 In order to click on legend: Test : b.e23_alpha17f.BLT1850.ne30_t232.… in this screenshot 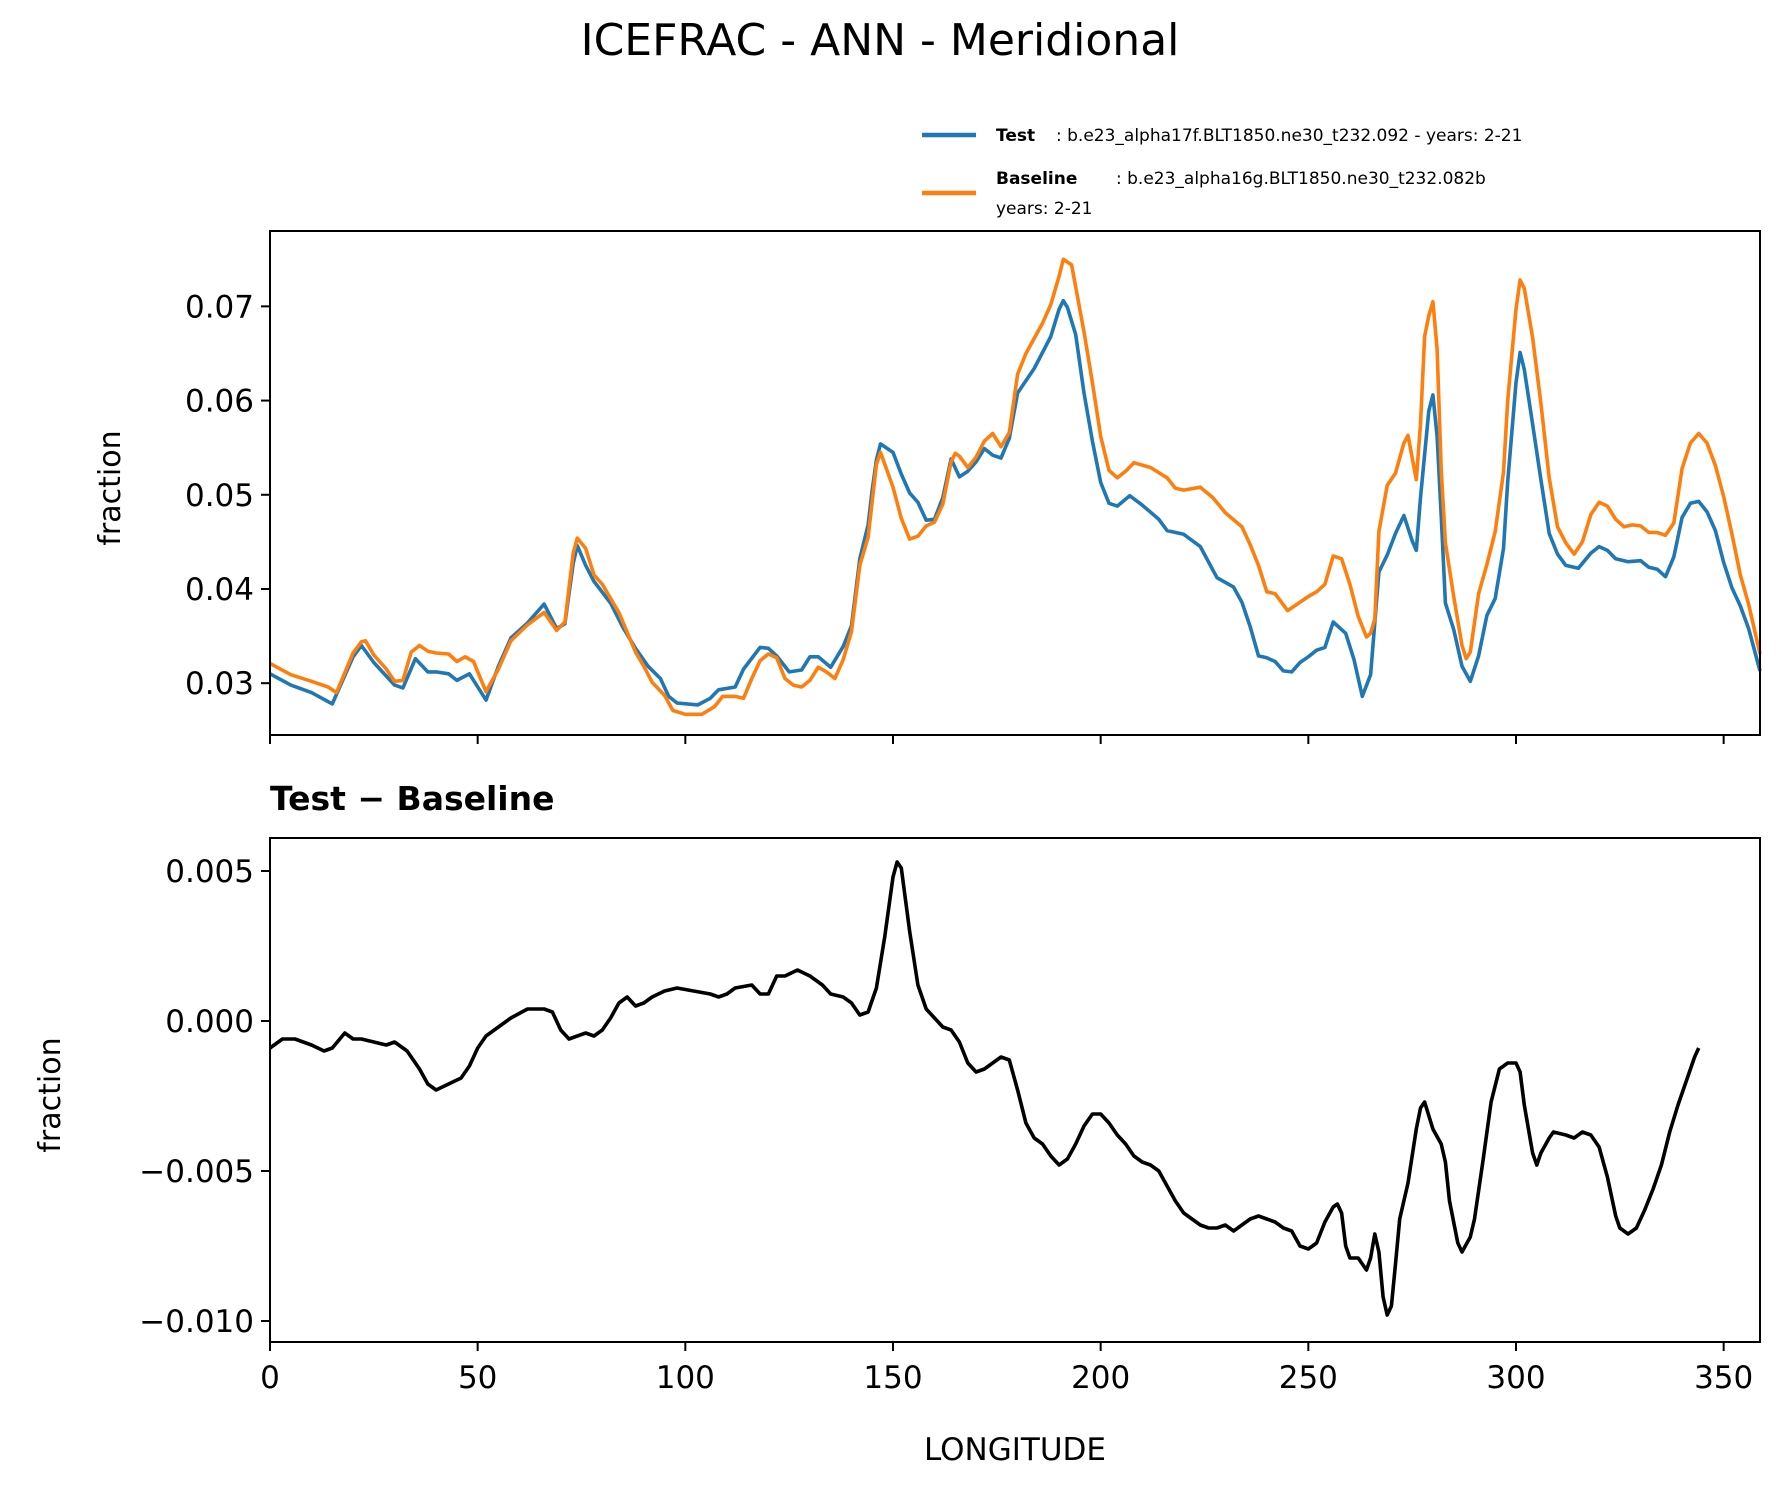, I will do `click(1222, 172)`.